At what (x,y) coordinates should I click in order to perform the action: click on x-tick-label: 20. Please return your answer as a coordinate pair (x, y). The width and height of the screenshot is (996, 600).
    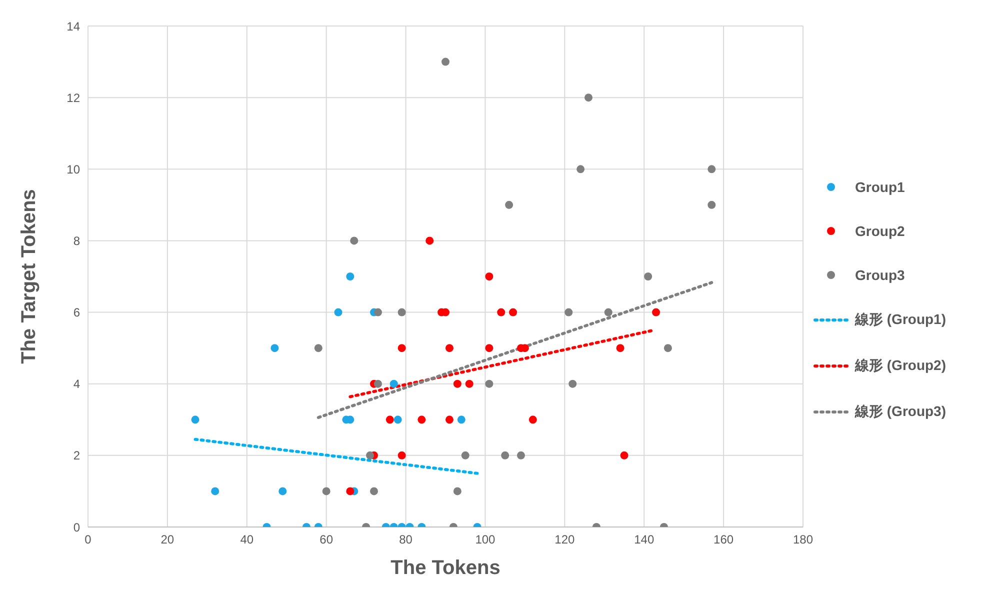
    Looking at the image, I should click on (167, 539).